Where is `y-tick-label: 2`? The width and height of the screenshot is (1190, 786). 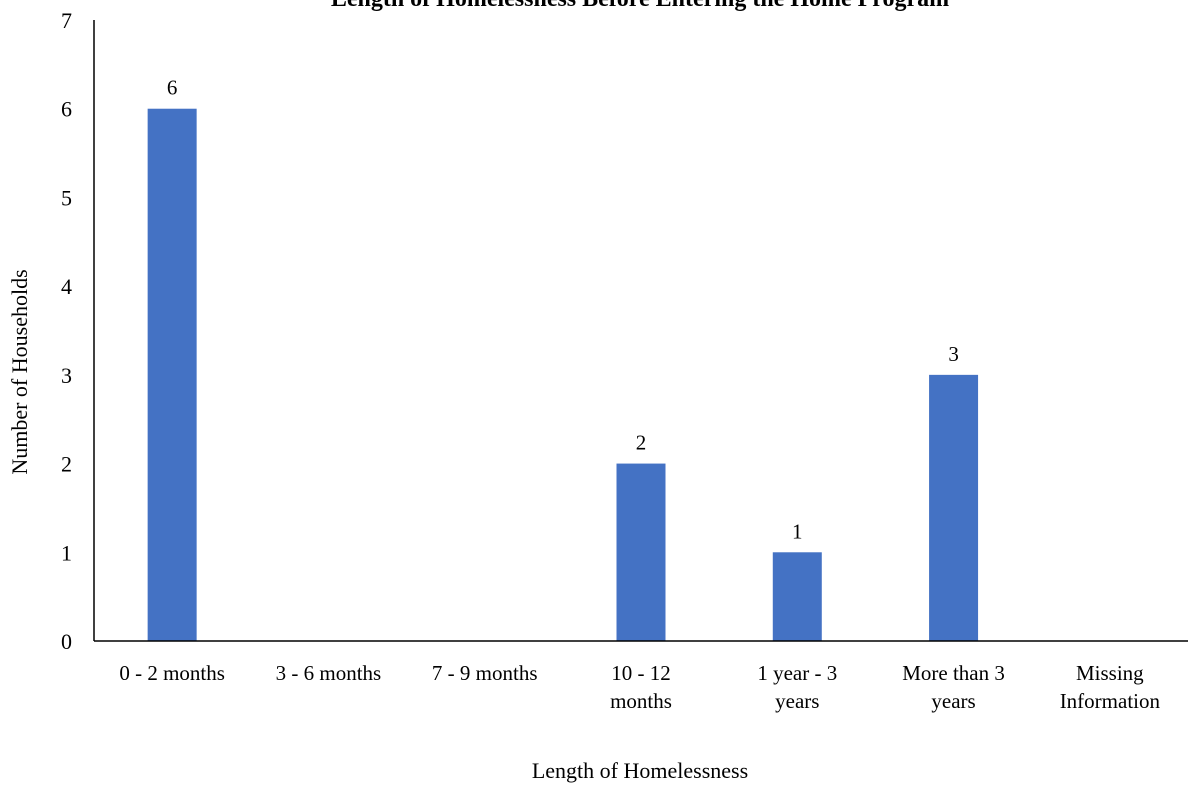 y-tick-label: 2 is located at coordinates (66, 464).